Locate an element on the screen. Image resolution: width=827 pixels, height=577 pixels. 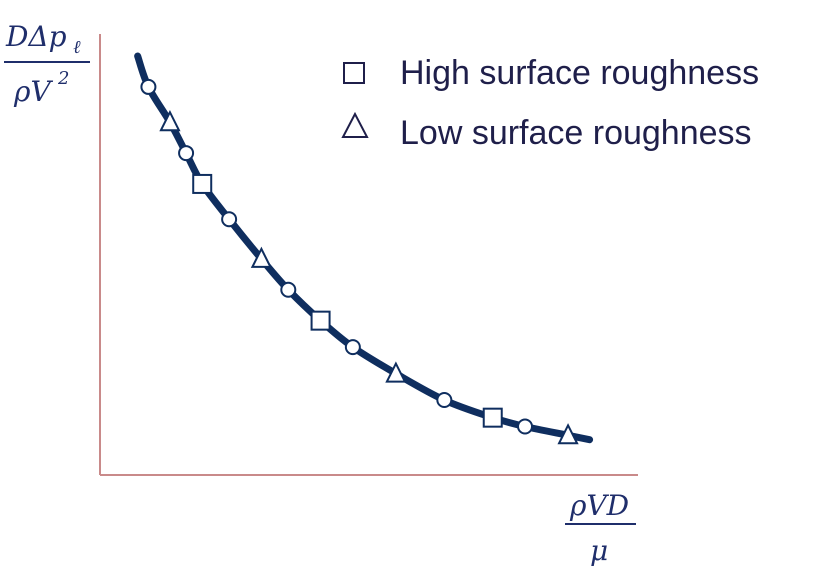
legend-triangle-marker is located at coordinates (355, 124).